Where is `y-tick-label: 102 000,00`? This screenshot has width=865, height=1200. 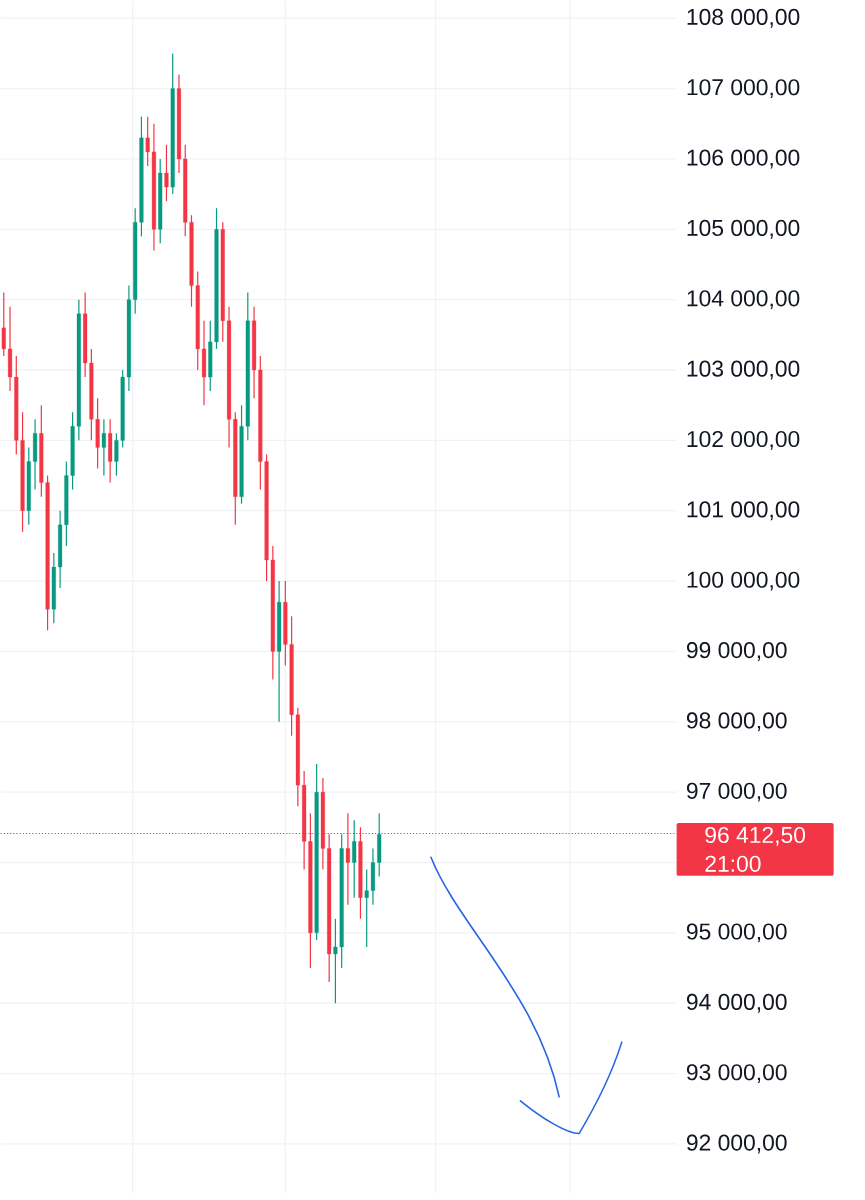
y-tick-label: 102 000,00 is located at coordinates (743, 440).